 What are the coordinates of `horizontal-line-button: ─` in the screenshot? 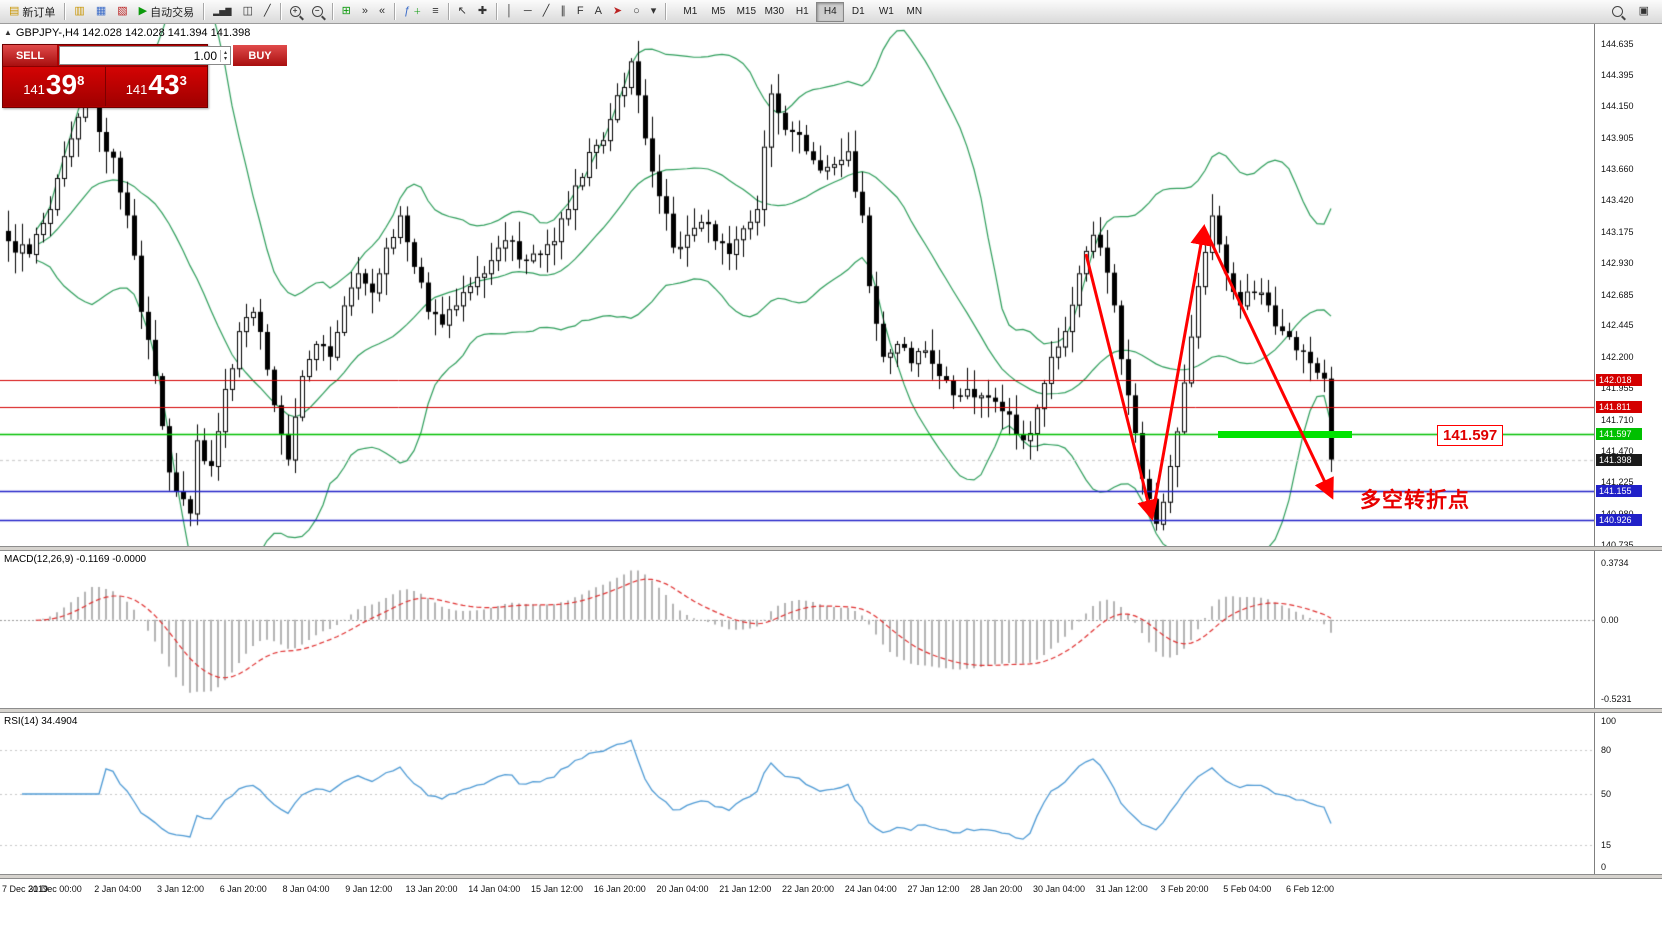 It's located at (528, 12).